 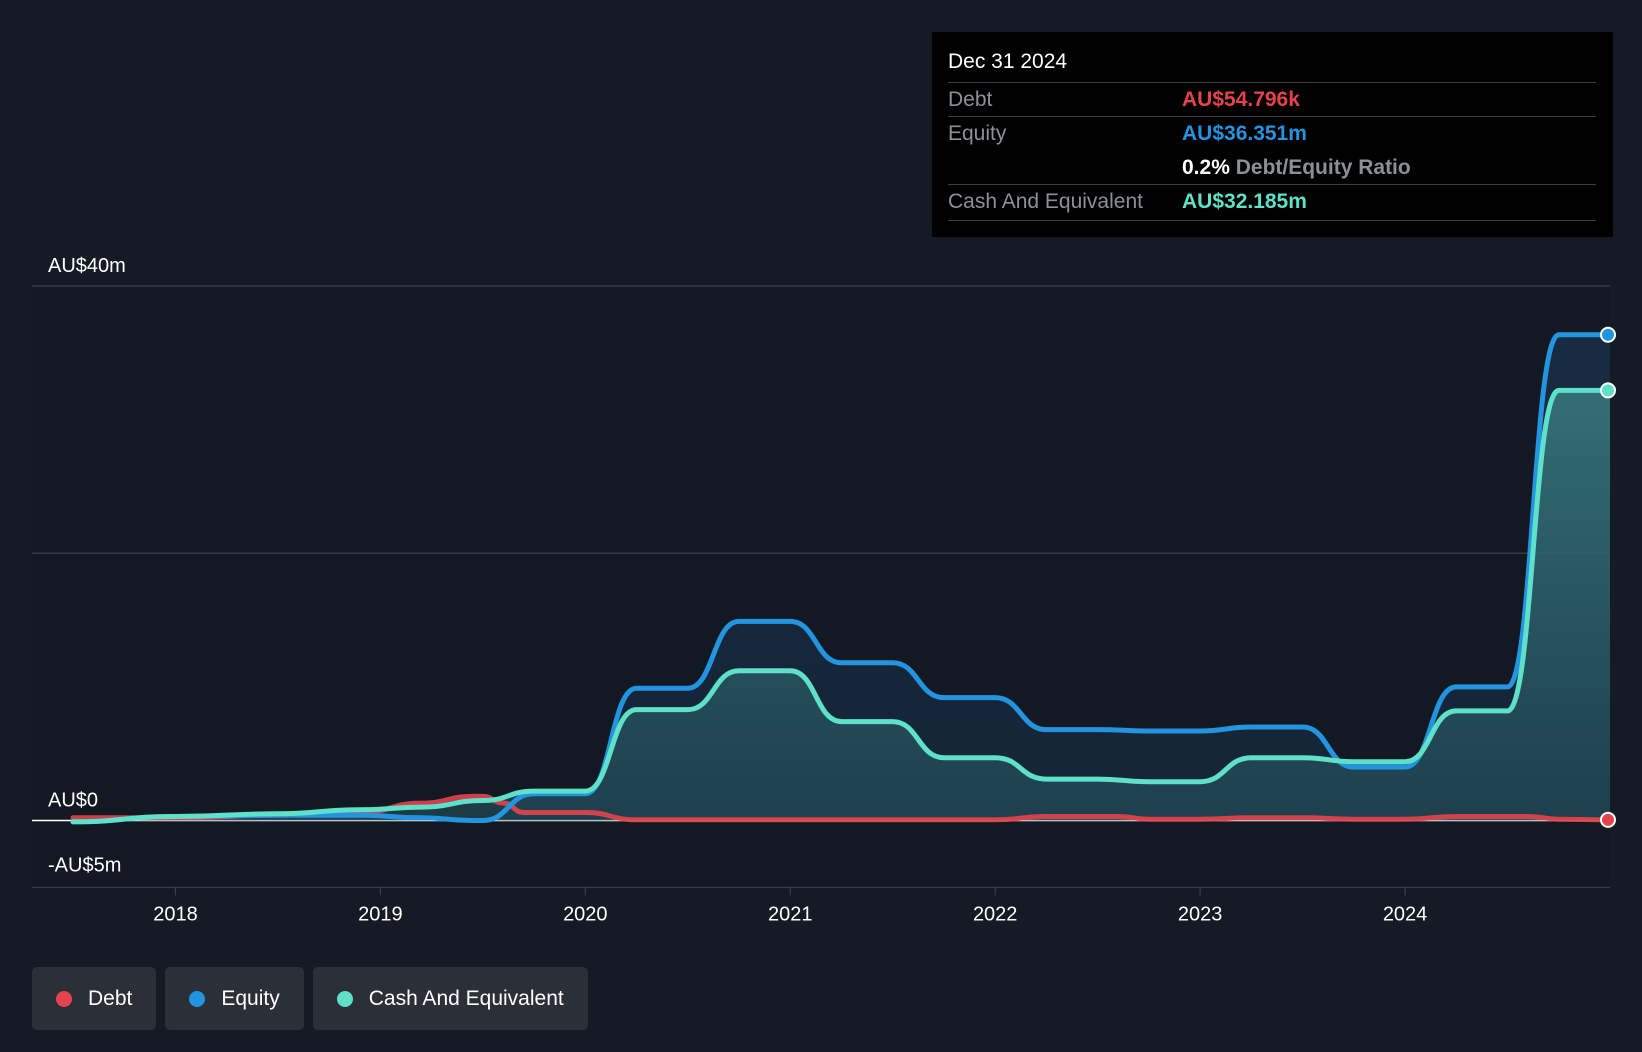 I want to click on x-axis-labels: 2018 2019 2020 2021 2022 2023 2024, so click(x=790, y=906).